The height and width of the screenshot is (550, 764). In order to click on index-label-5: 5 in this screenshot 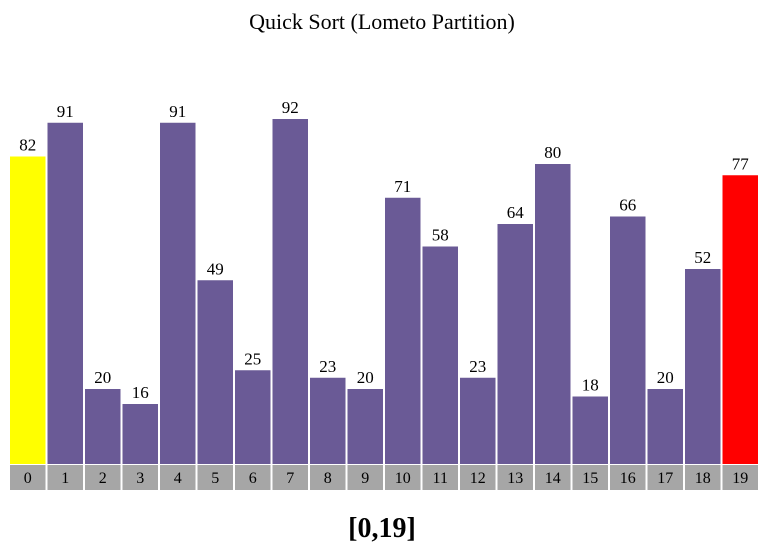, I will do `click(215, 478)`.